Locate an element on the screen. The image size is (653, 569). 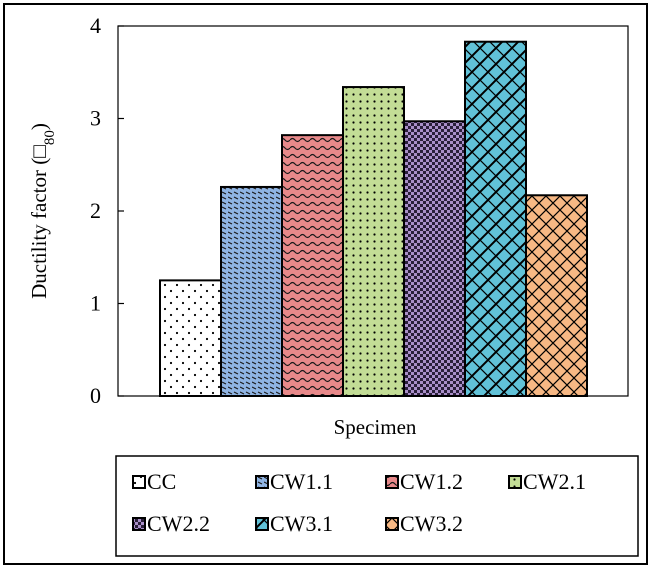
legend is located at coordinates (377, 506).